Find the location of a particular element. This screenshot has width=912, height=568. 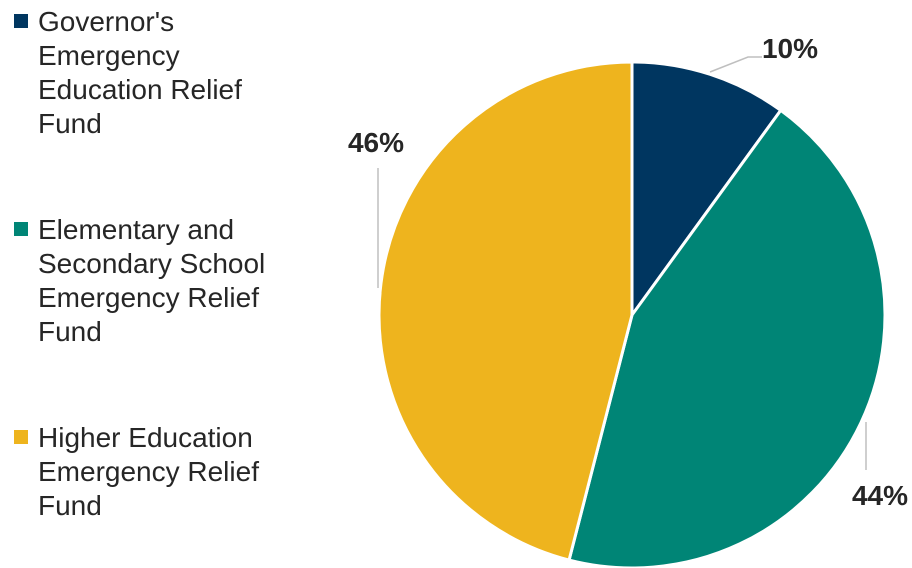

legend-label: Higher Education Emergency Relief Fund is located at coordinates (148, 471).